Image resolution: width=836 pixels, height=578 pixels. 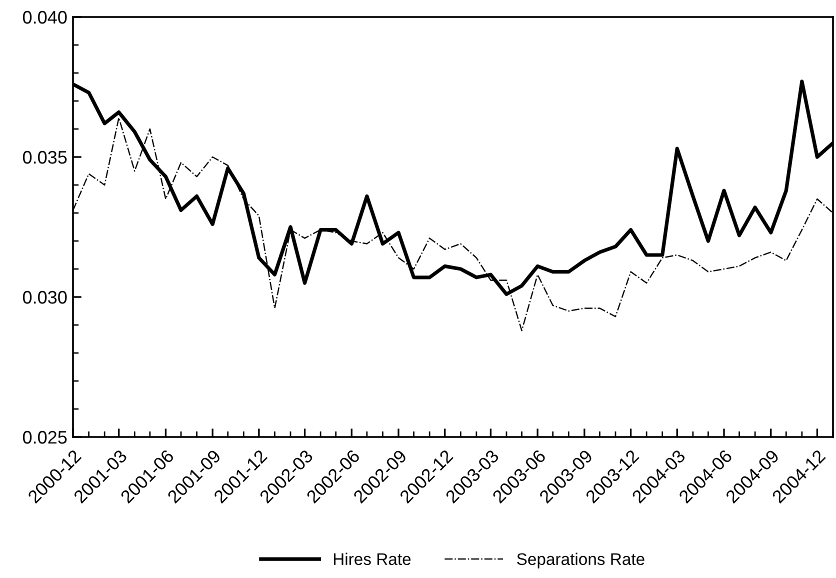 I want to click on y-tick-label: 0.030, so click(x=44, y=297).